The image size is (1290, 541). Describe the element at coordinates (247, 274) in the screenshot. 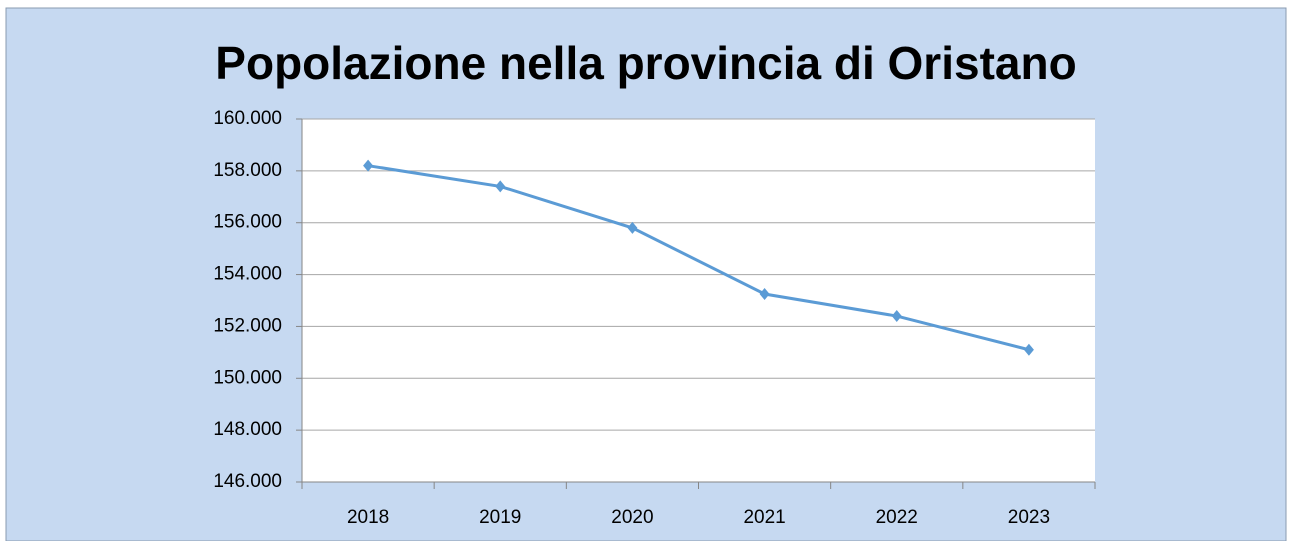

I see `y-tick-label: 154.000` at that location.